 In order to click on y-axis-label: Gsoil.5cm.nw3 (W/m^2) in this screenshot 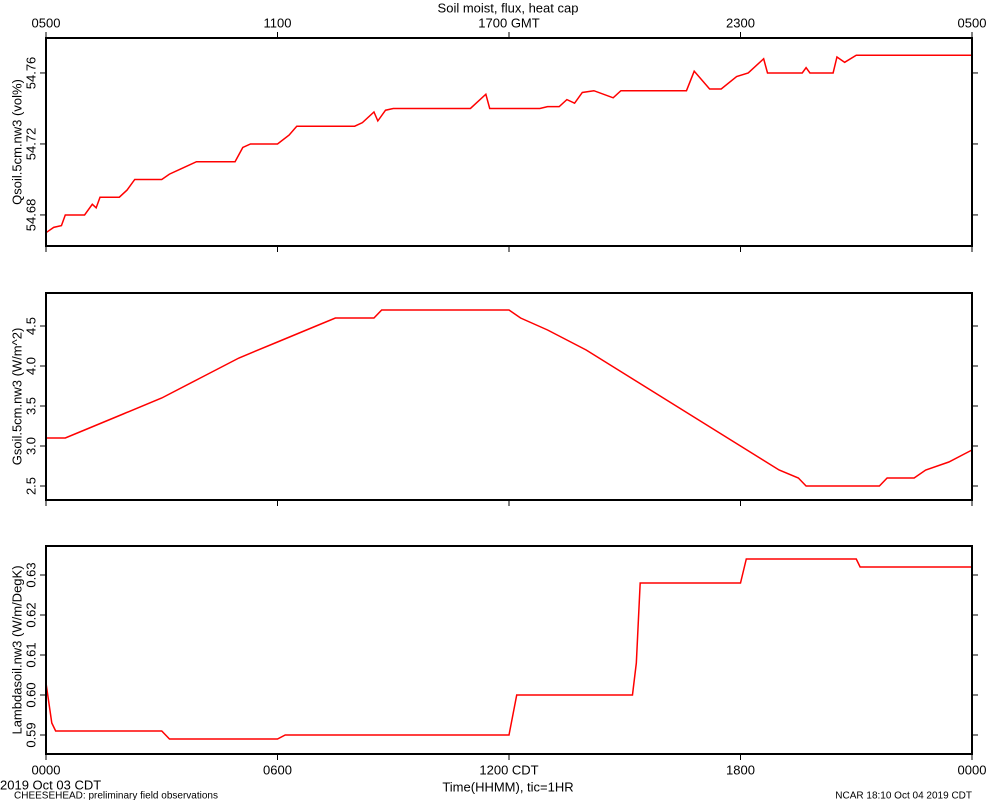, I will do `click(16, 397)`.